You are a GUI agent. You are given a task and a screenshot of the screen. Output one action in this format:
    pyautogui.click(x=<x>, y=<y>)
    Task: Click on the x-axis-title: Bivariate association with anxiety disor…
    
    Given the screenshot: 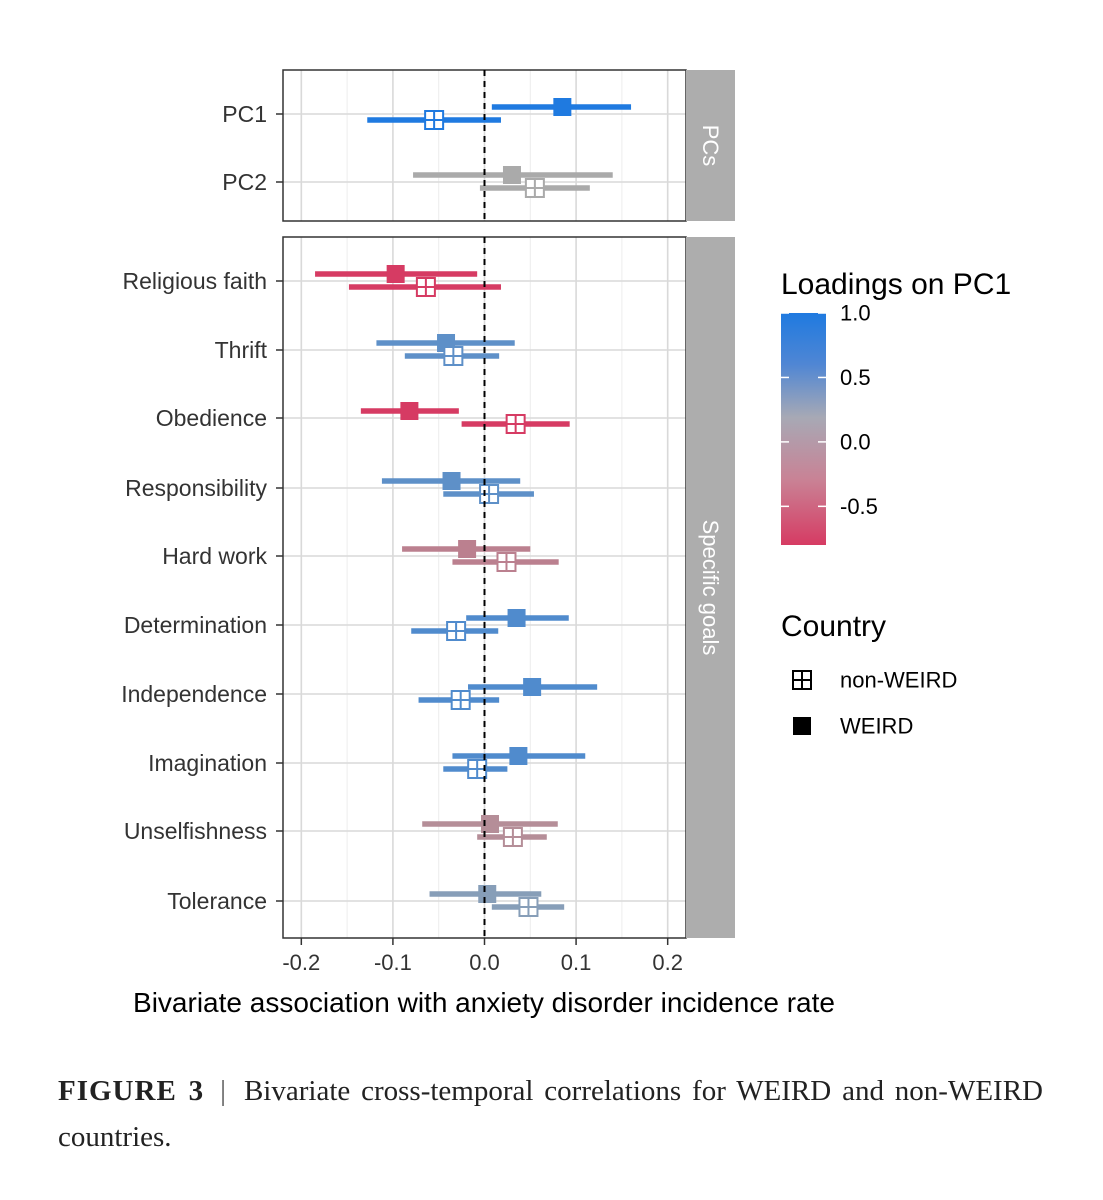 What is the action you would take?
    pyautogui.click(x=484, y=1002)
    